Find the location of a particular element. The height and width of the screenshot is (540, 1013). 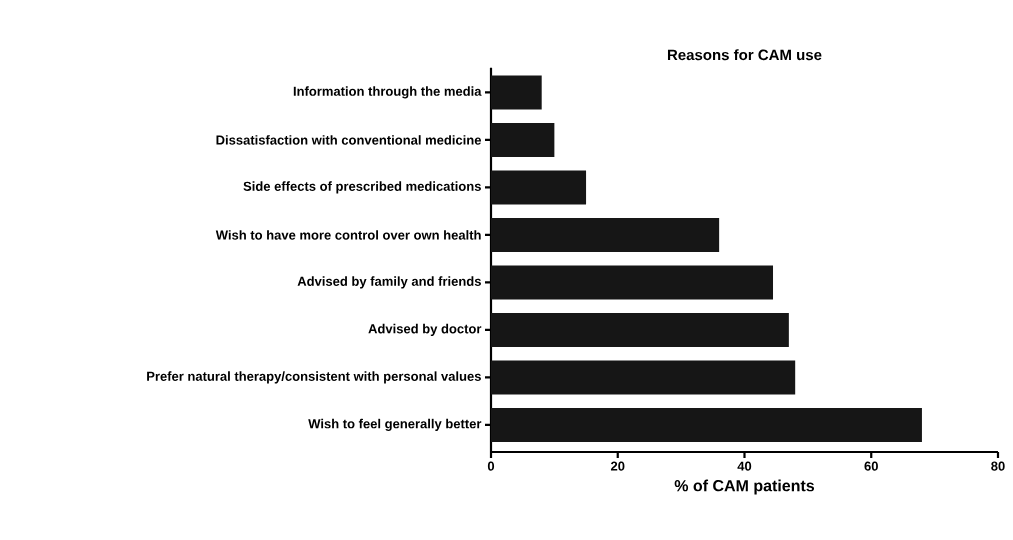

y-tick-label: Advised by doctor is located at coordinates (425, 329).